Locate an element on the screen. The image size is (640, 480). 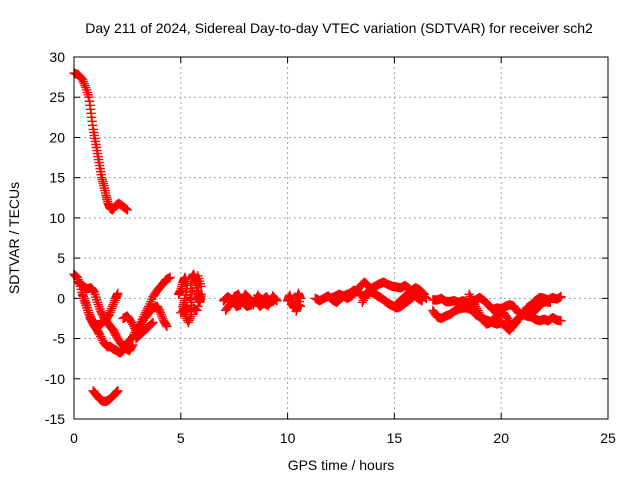
y-tick-label: 15 is located at coordinates (57, 178).